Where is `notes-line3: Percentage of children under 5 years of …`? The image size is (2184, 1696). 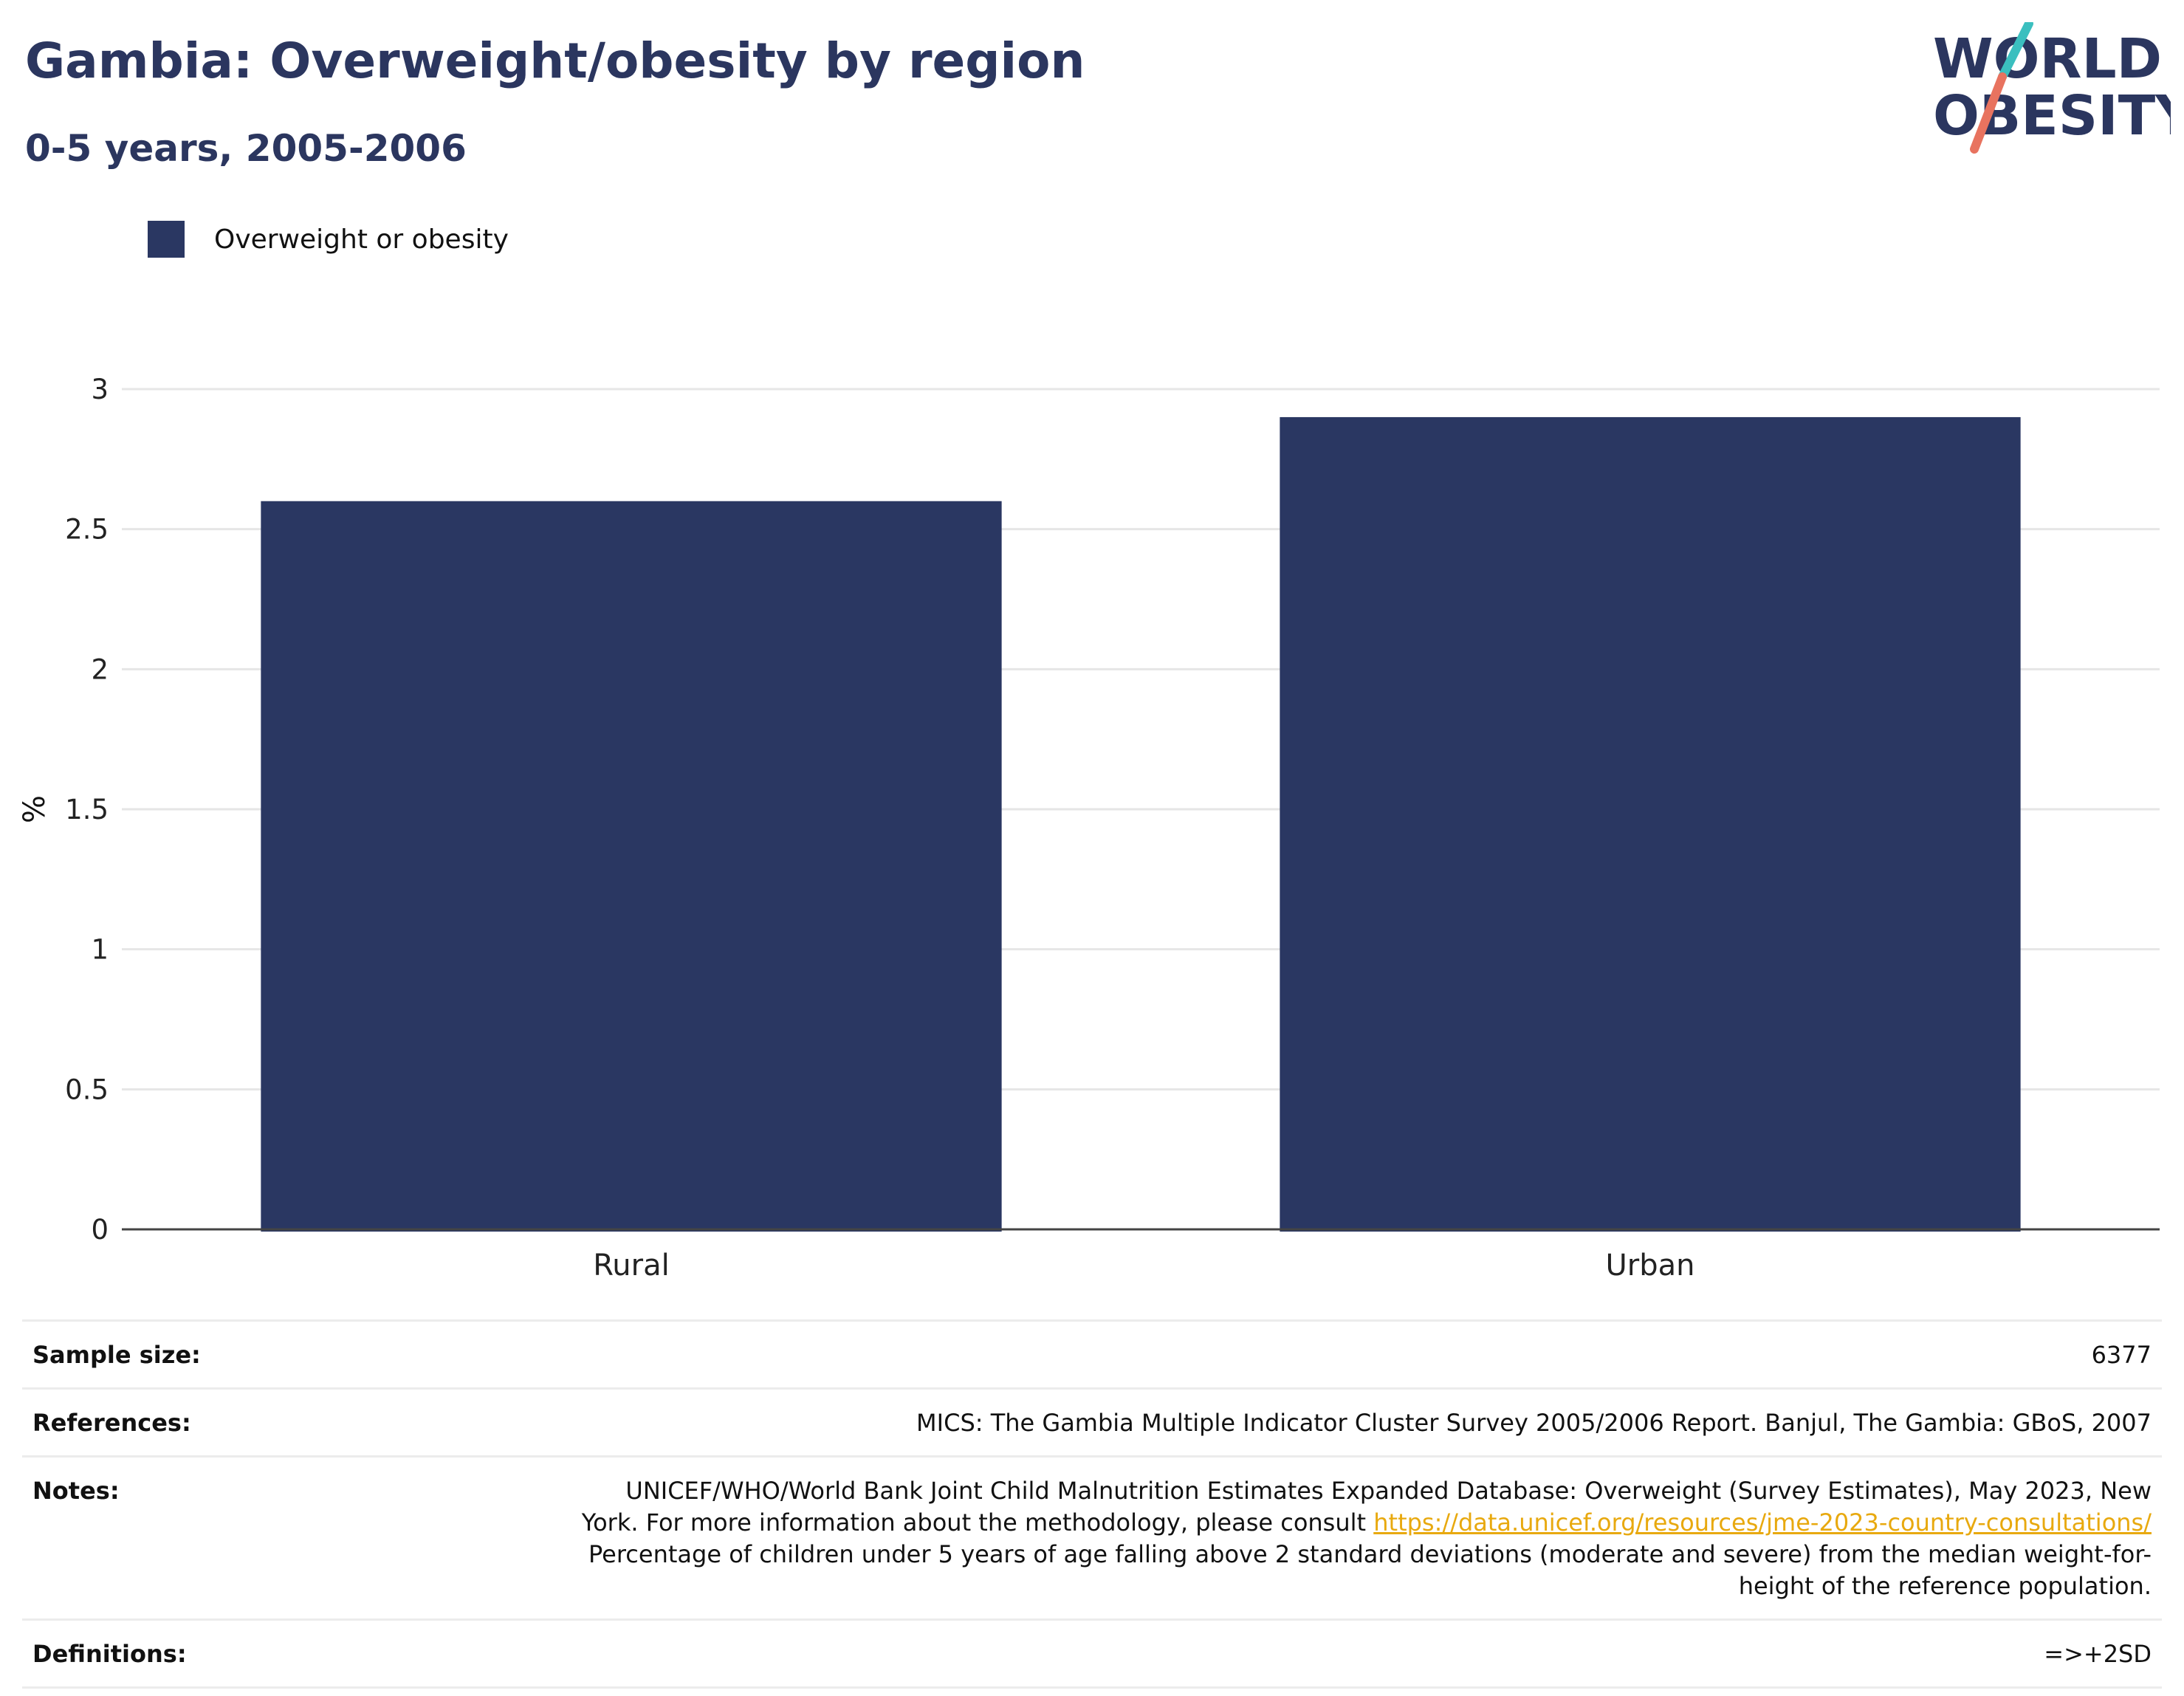 notes-line3: Percentage of children under 5 years of … is located at coordinates (1370, 1554).